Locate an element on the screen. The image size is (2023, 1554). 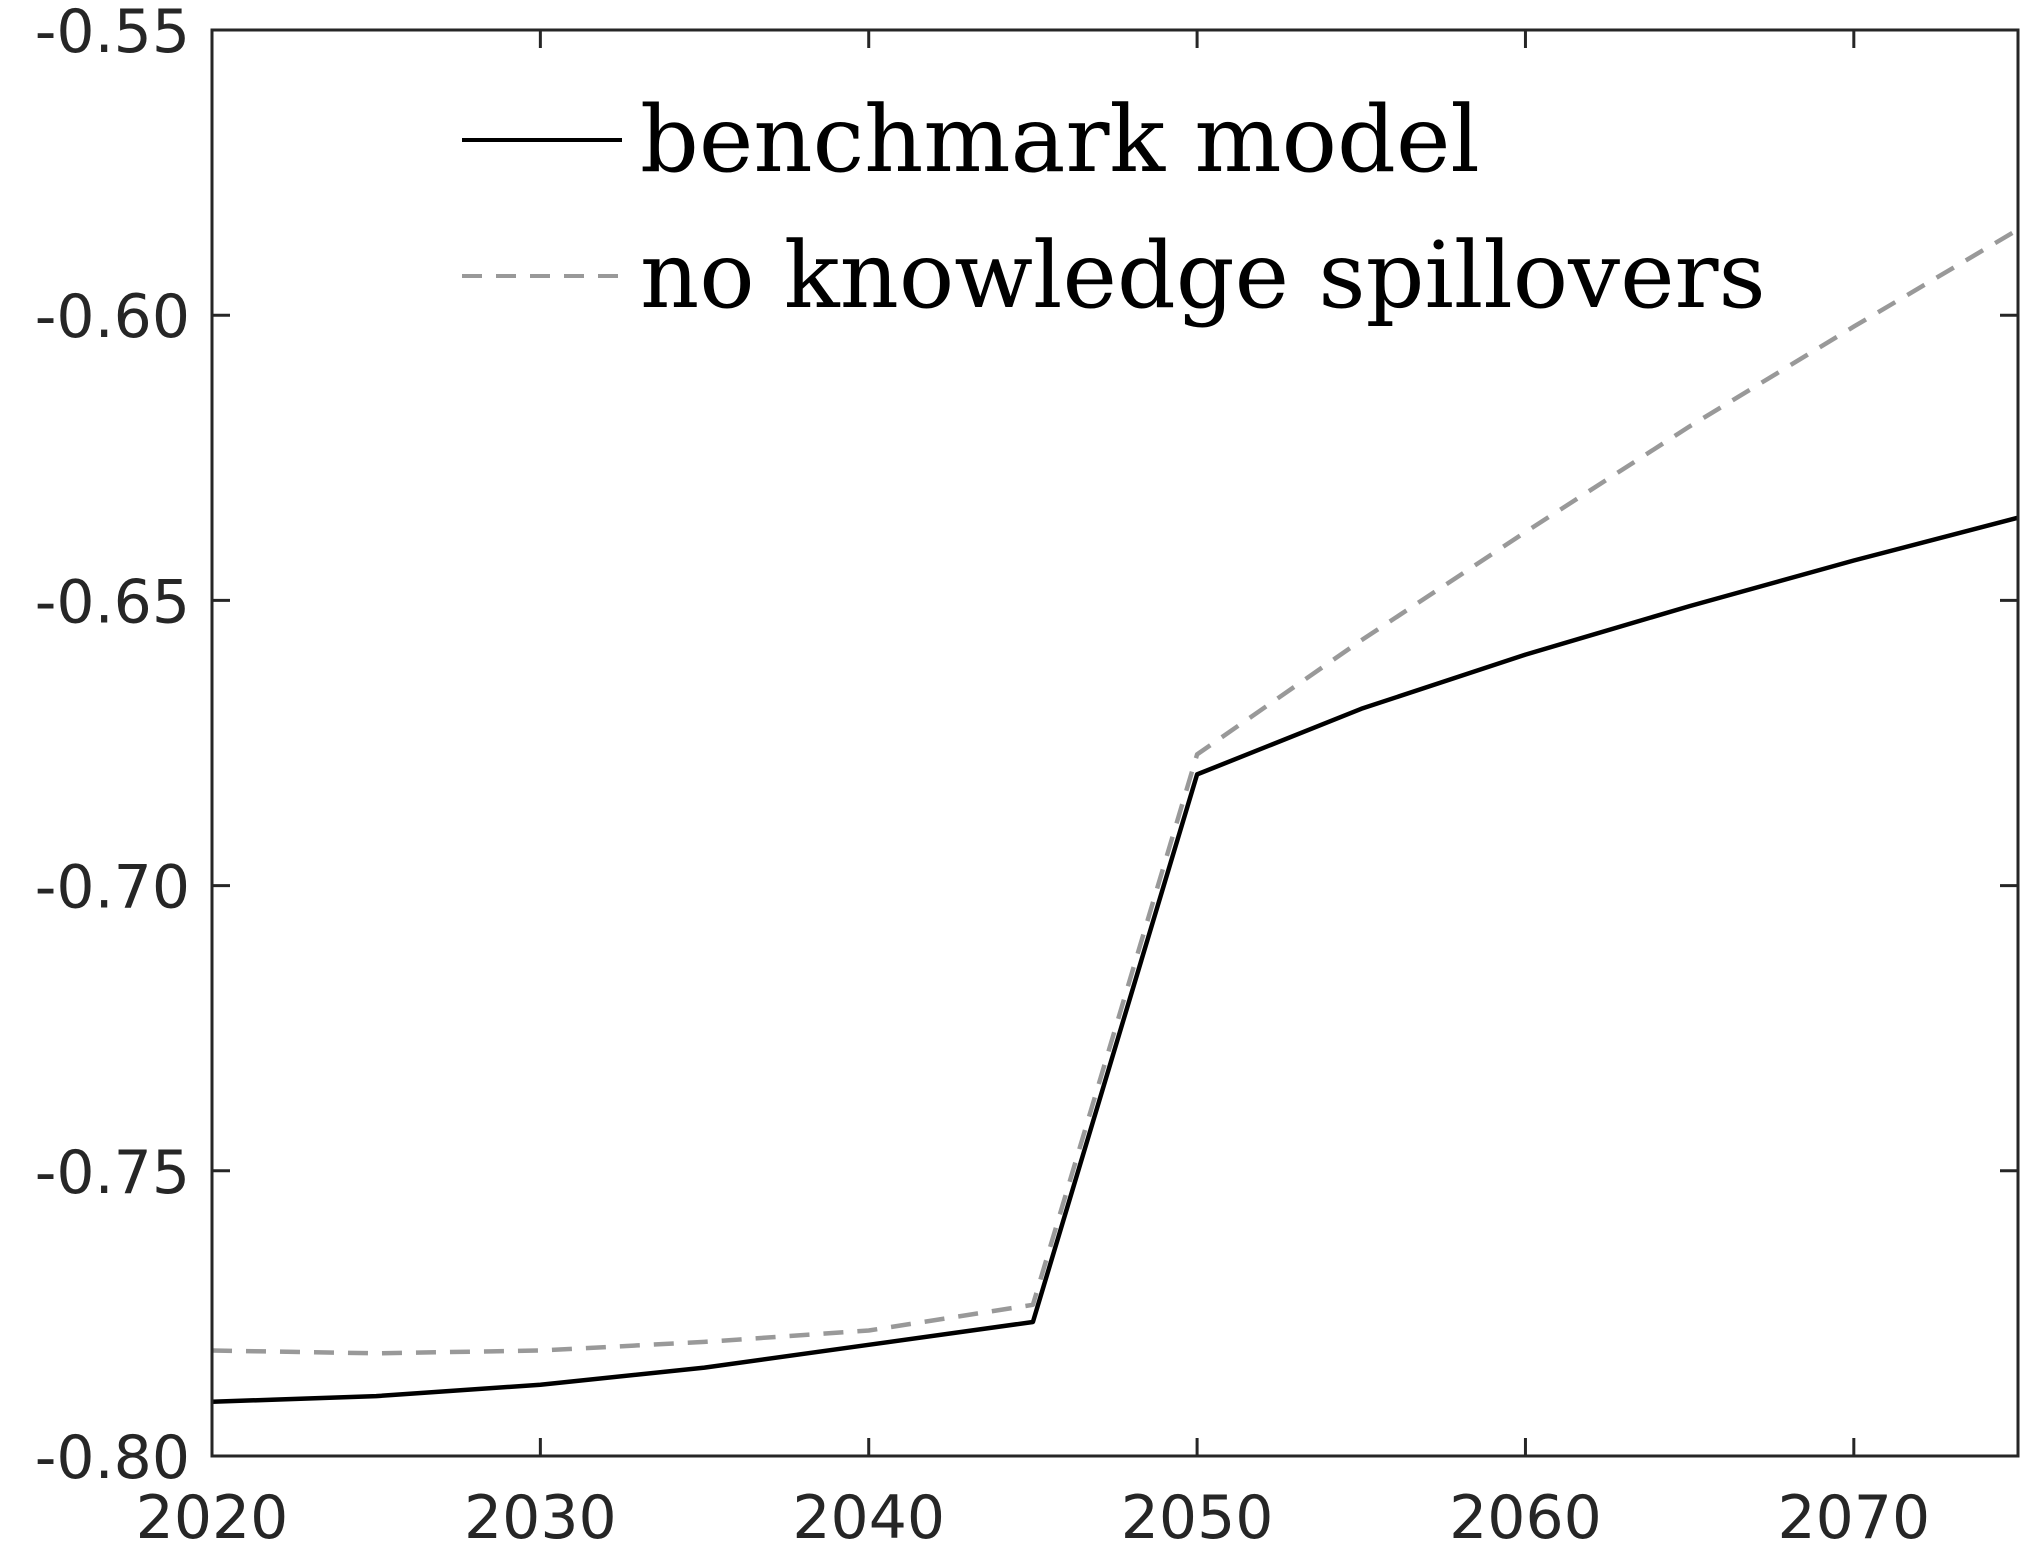
legend-label-benchmark: benchmark model is located at coordinates (1060, 139).